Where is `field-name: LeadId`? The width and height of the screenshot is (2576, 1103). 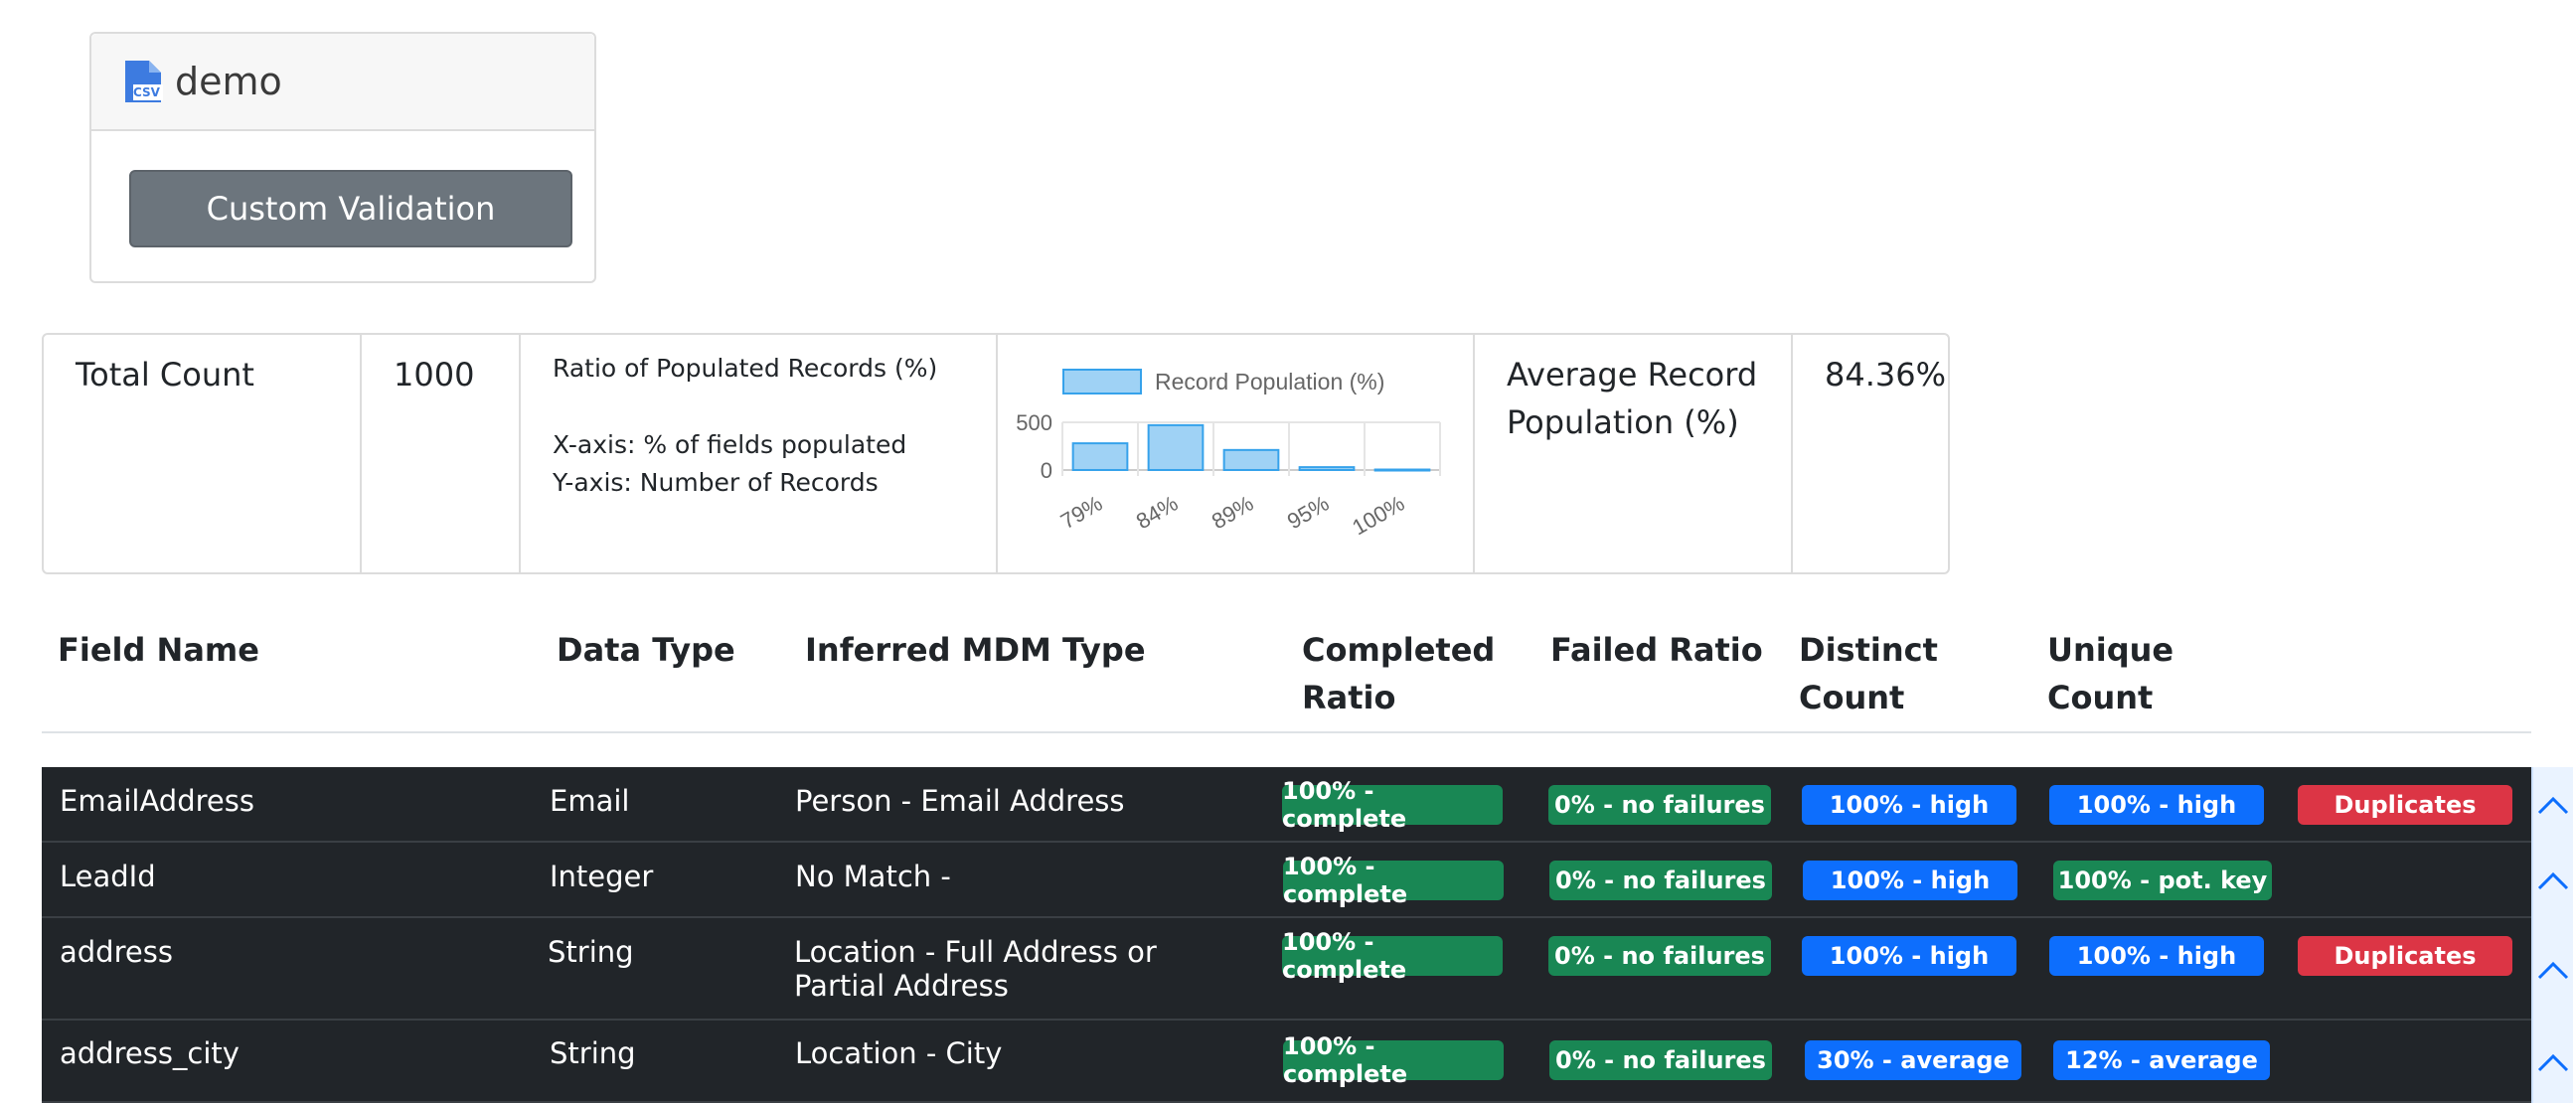
field-name: LeadId is located at coordinates (108, 876).